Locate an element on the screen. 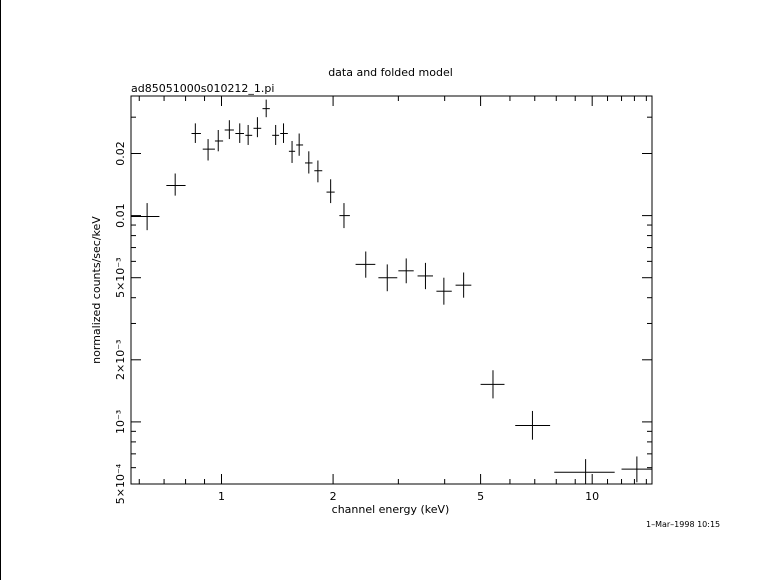  x-tick-label: 1 is located at coordinates (221, 496).